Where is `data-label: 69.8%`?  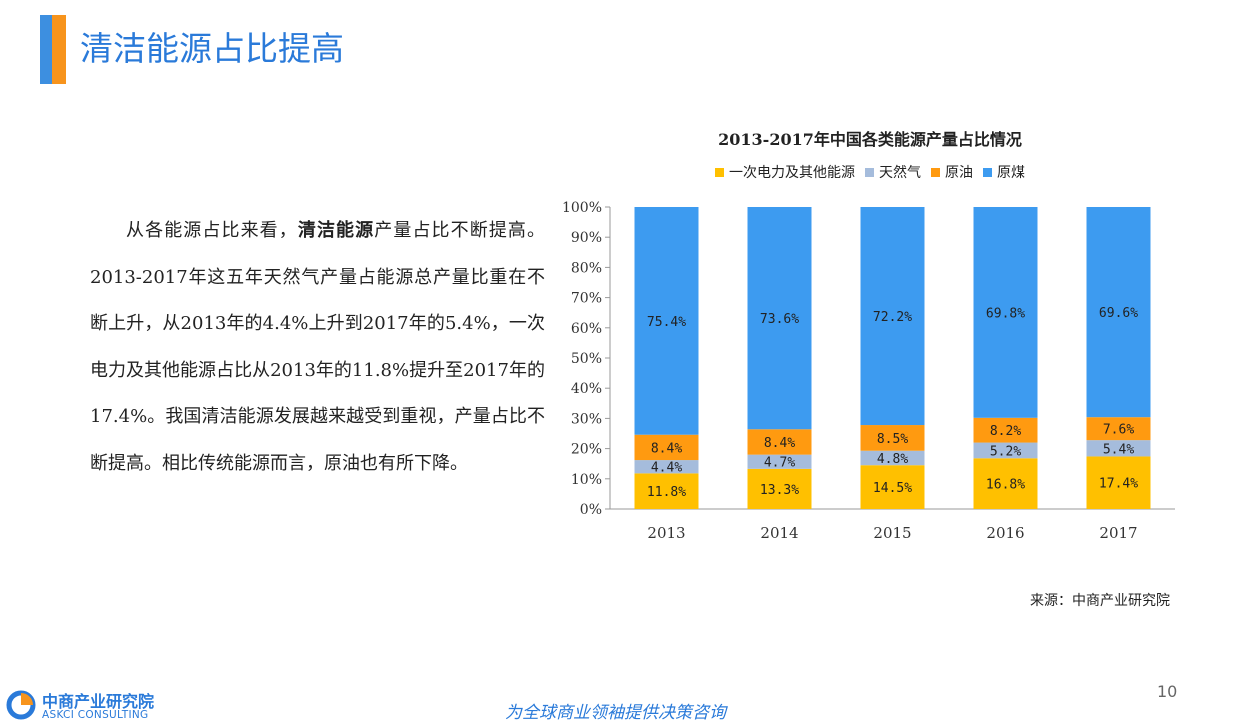 data-label: 69.8% is located at coordinates (1005, 313).